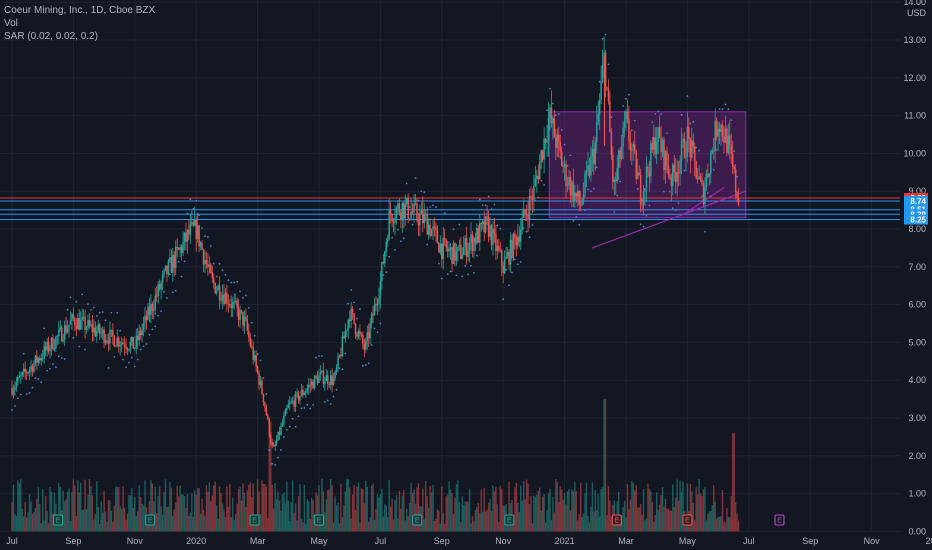 The image size is (932, 550). Describe the element at coordinates (810, 541) in the screenshot. I see `time-tick-label: Sep` at that location.